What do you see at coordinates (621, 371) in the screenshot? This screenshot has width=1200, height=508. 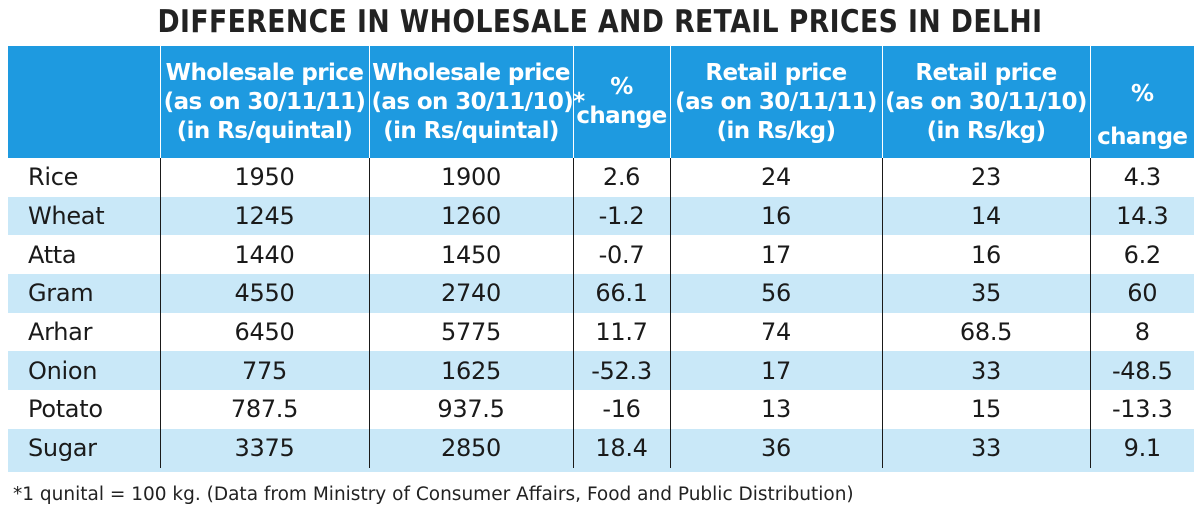 I see `cell-wholesale-change: -52.3` at bounding box center [621, 371].